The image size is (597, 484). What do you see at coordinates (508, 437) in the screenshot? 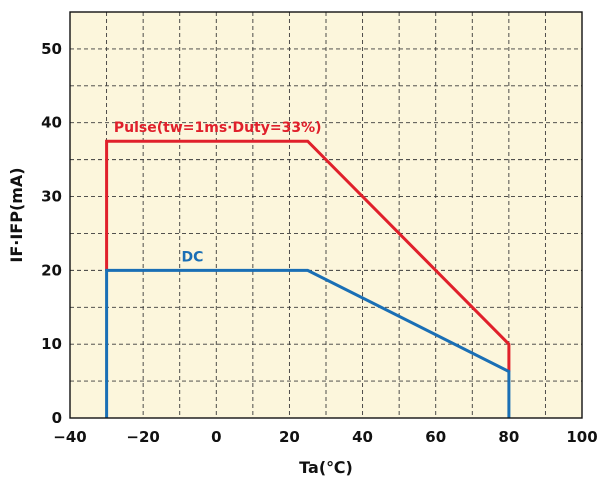
I see `x-tick-label: 80` at bounding box center [508, 437].